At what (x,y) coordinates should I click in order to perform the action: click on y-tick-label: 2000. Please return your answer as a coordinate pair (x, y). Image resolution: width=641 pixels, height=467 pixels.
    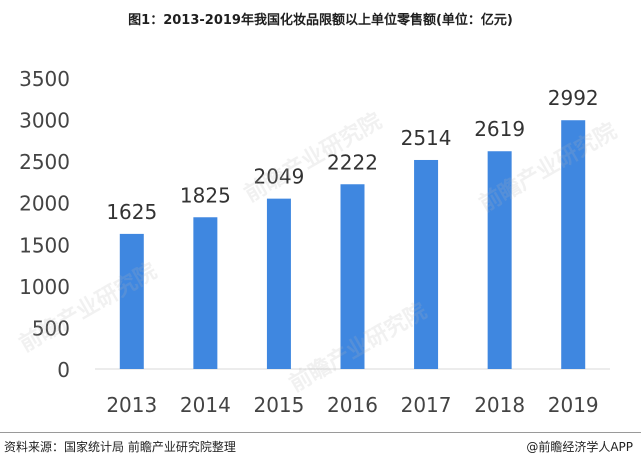
    Looking at the image, I should click on (44, 204).